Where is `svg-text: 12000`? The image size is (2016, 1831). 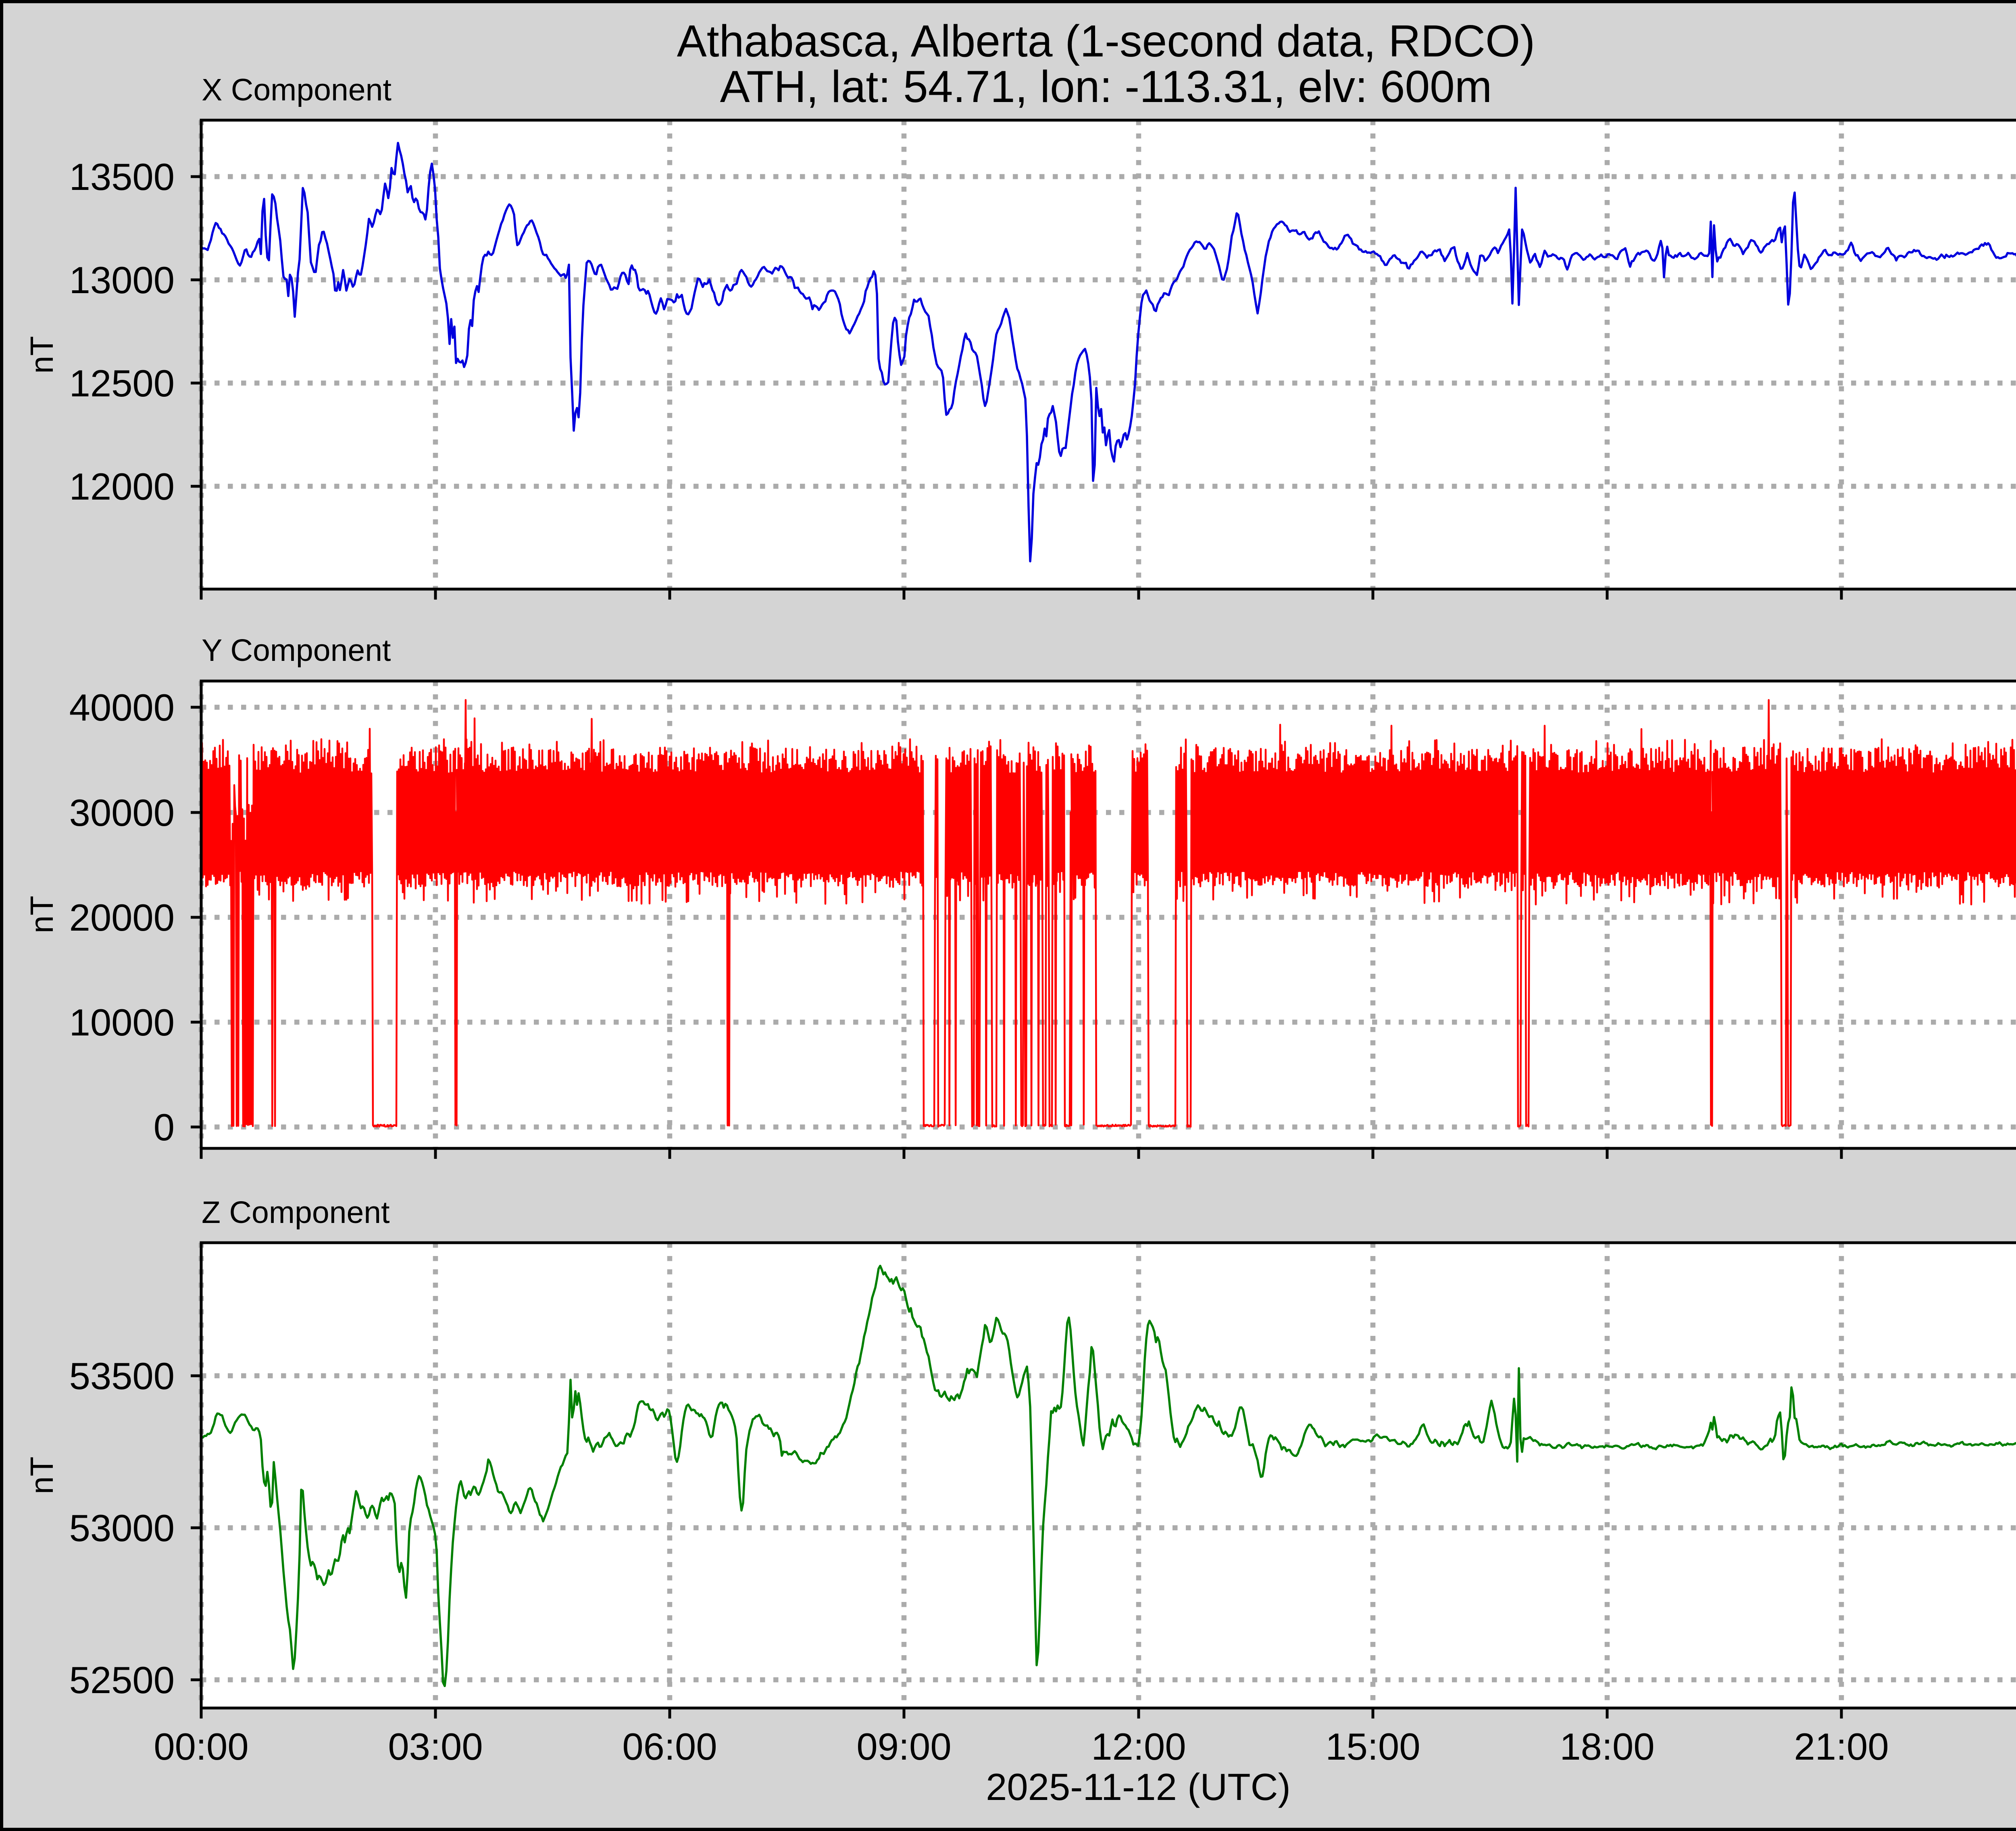 svg-text: 12000 is located at coordinates (122, 486).